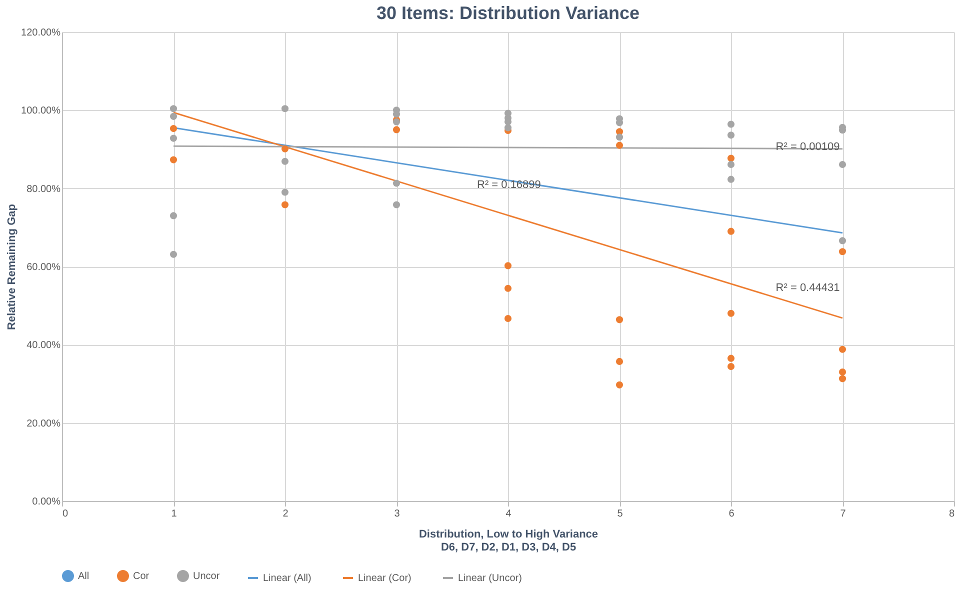 The width and height of the screenshot is (980, 611). I want to click on y-tick-label: 0.00%, so click(46, 502).